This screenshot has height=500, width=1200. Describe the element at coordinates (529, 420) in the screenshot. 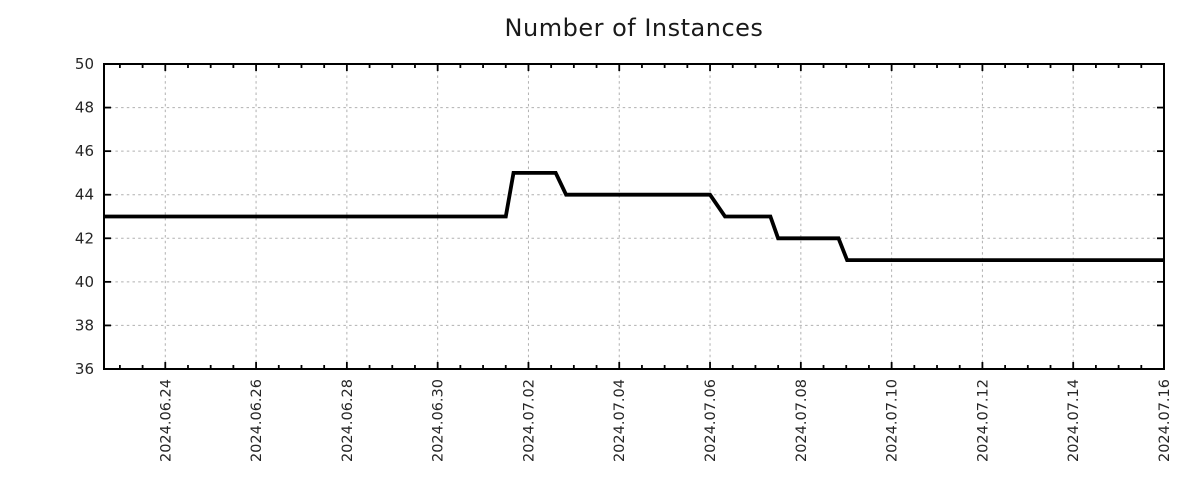

I see `x-tick-label: 2024.07.02` at that location.